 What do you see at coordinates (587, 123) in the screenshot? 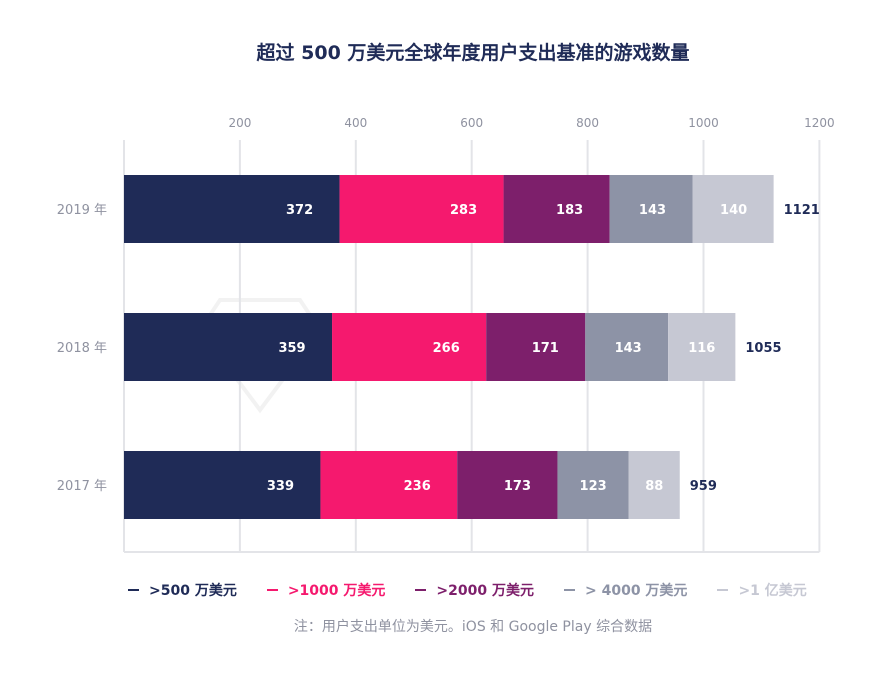
I see `x-tick-label: 800` at bounding box center [587, 123].